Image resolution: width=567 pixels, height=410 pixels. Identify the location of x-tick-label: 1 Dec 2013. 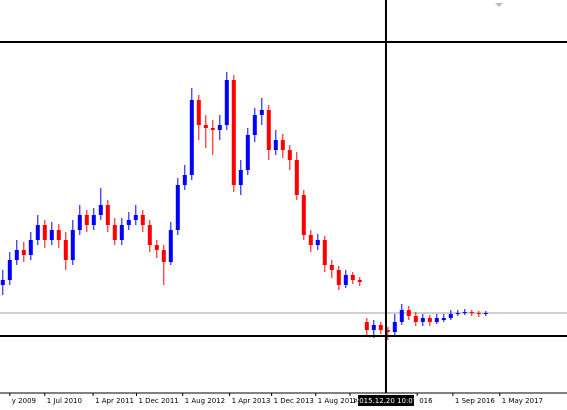
(294, 401).